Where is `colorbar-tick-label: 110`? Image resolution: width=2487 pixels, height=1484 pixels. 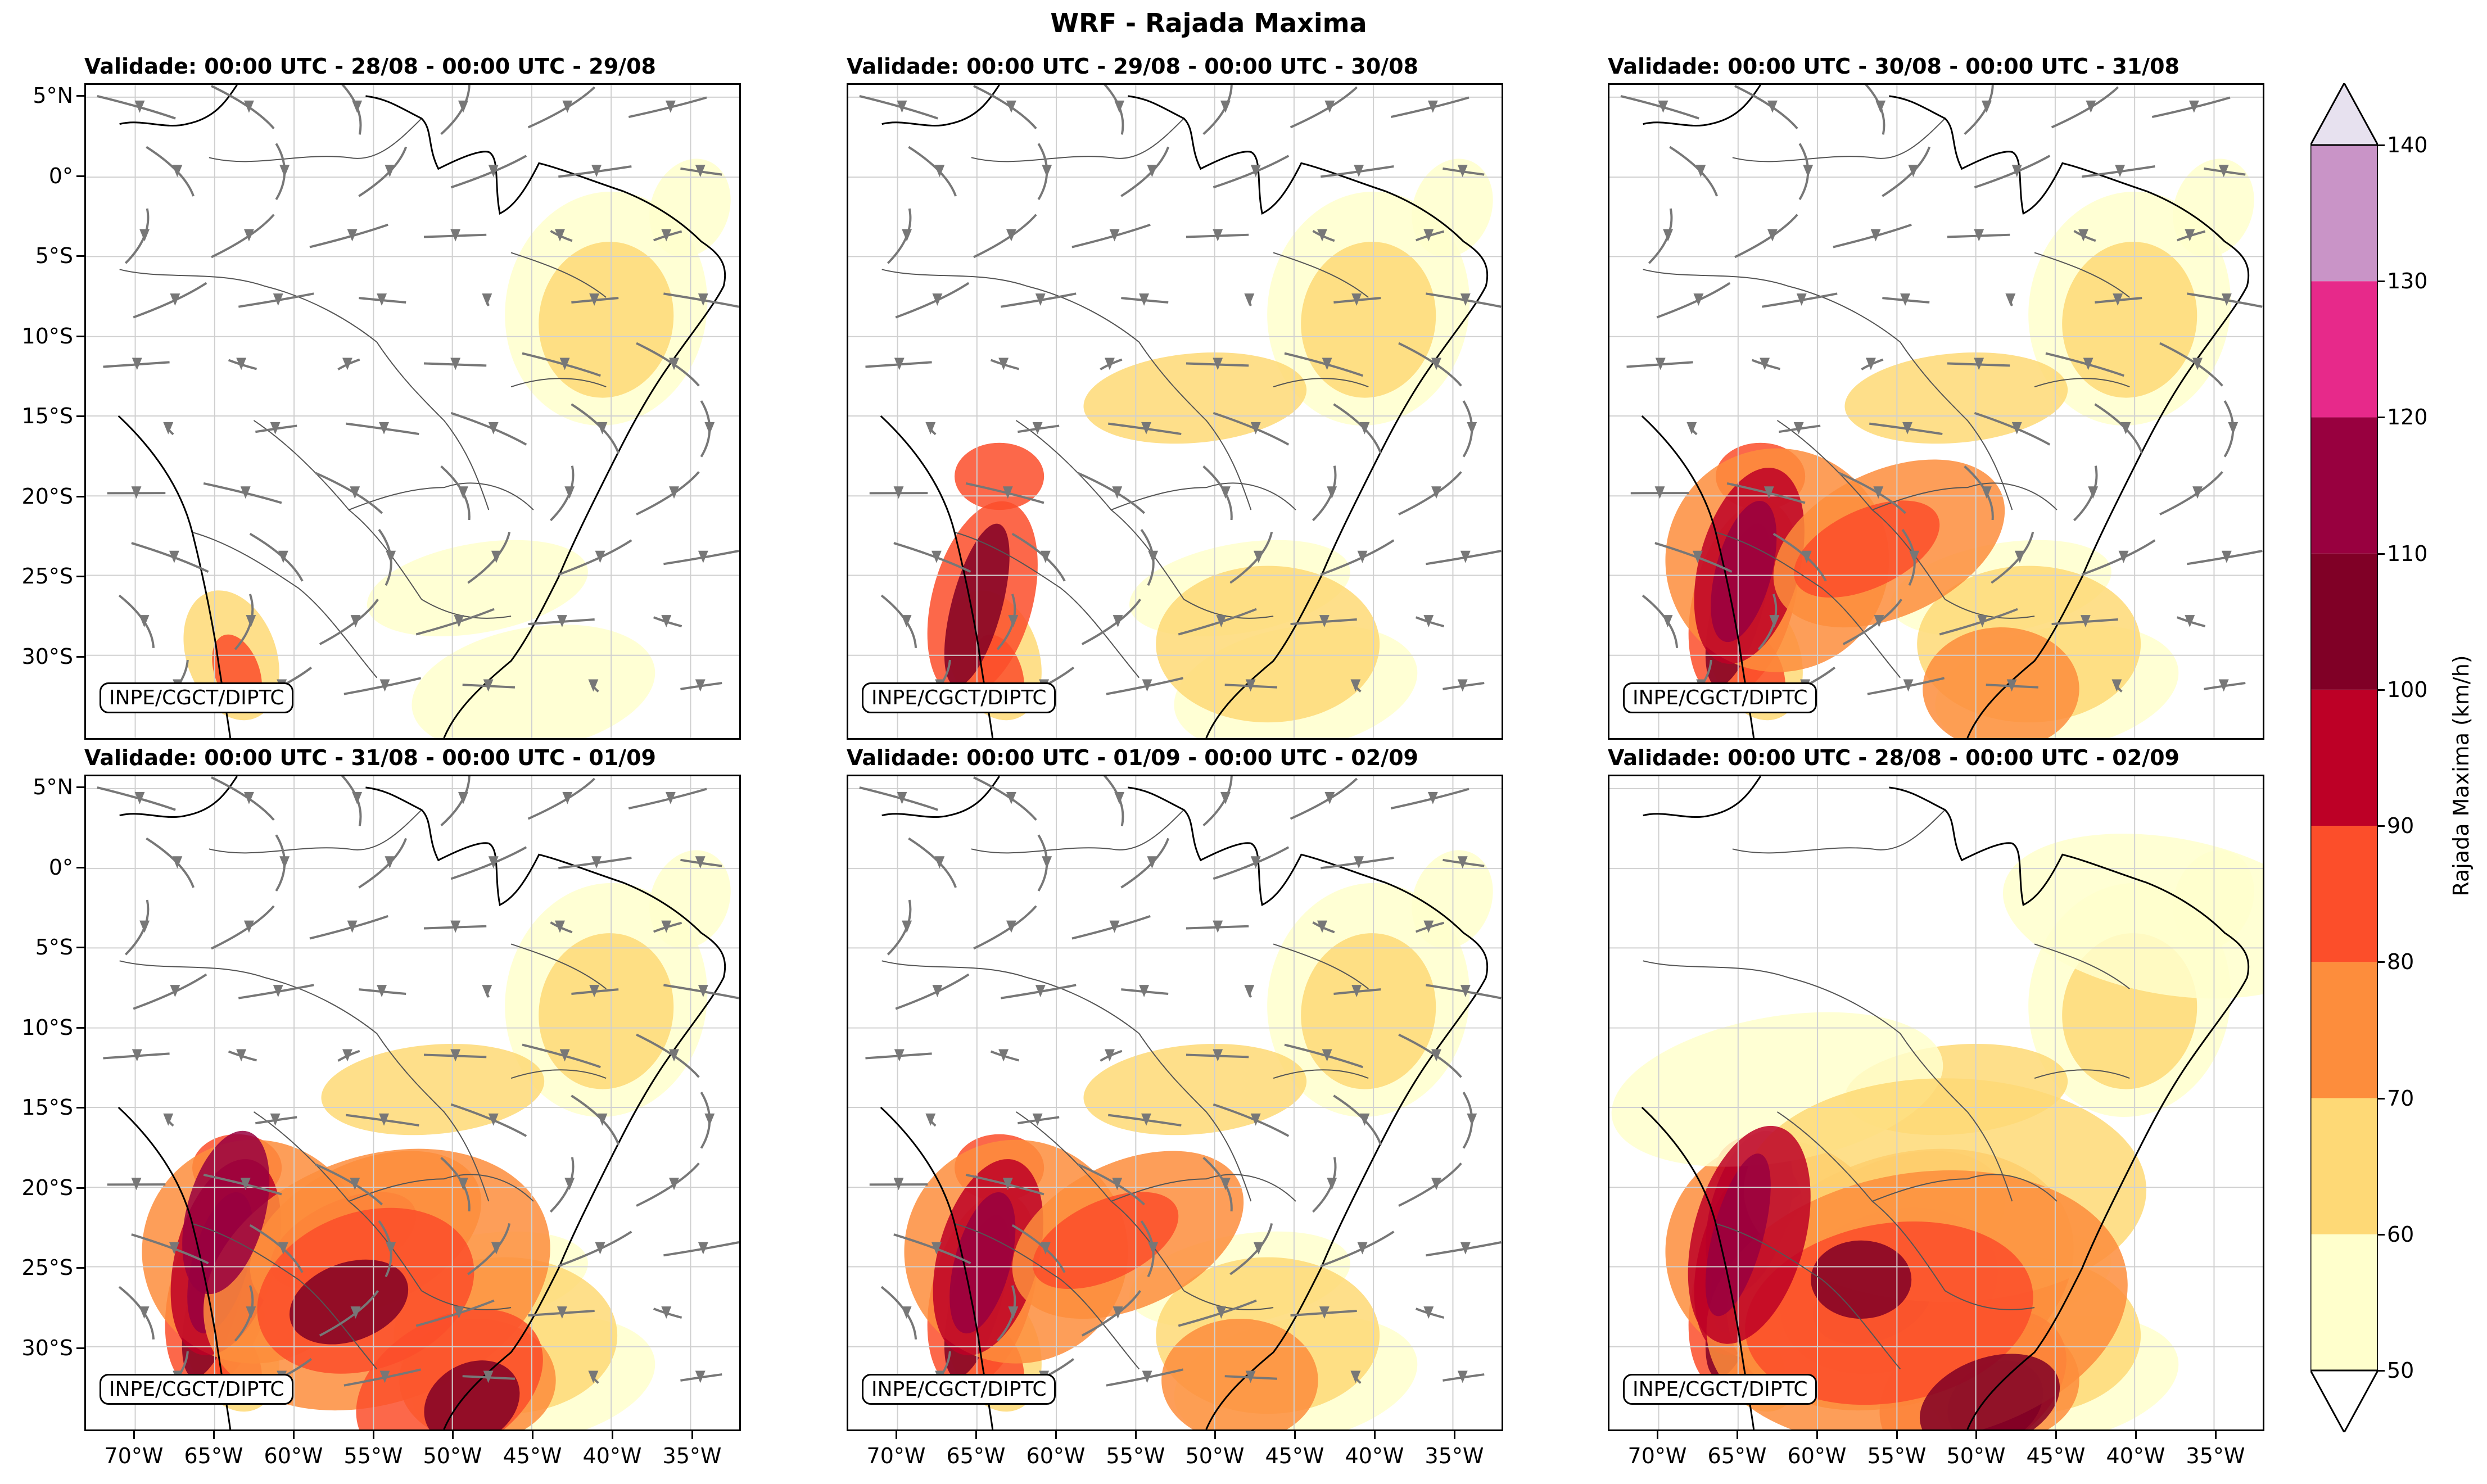
colorbar-tick-label: 110 is located at coordinates (2407, 553).